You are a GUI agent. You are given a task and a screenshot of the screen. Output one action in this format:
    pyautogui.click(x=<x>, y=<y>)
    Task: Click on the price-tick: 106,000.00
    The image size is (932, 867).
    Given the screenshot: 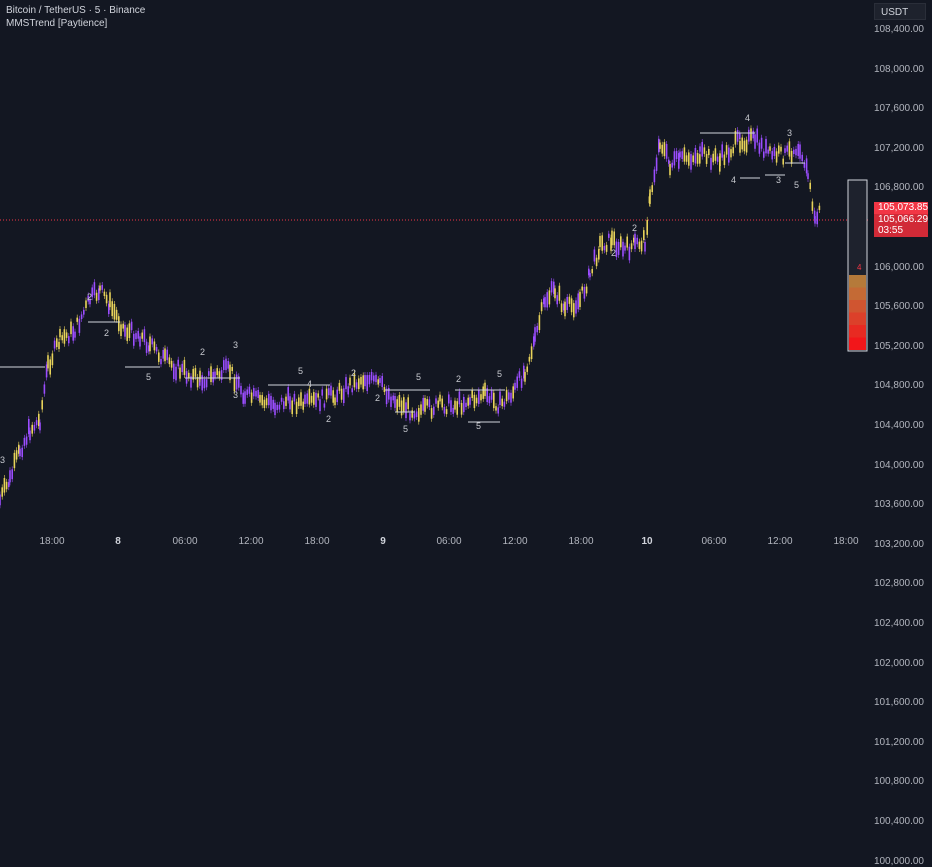 What is the action you would take?
    pyautogui.click(x=898, y=267)
    